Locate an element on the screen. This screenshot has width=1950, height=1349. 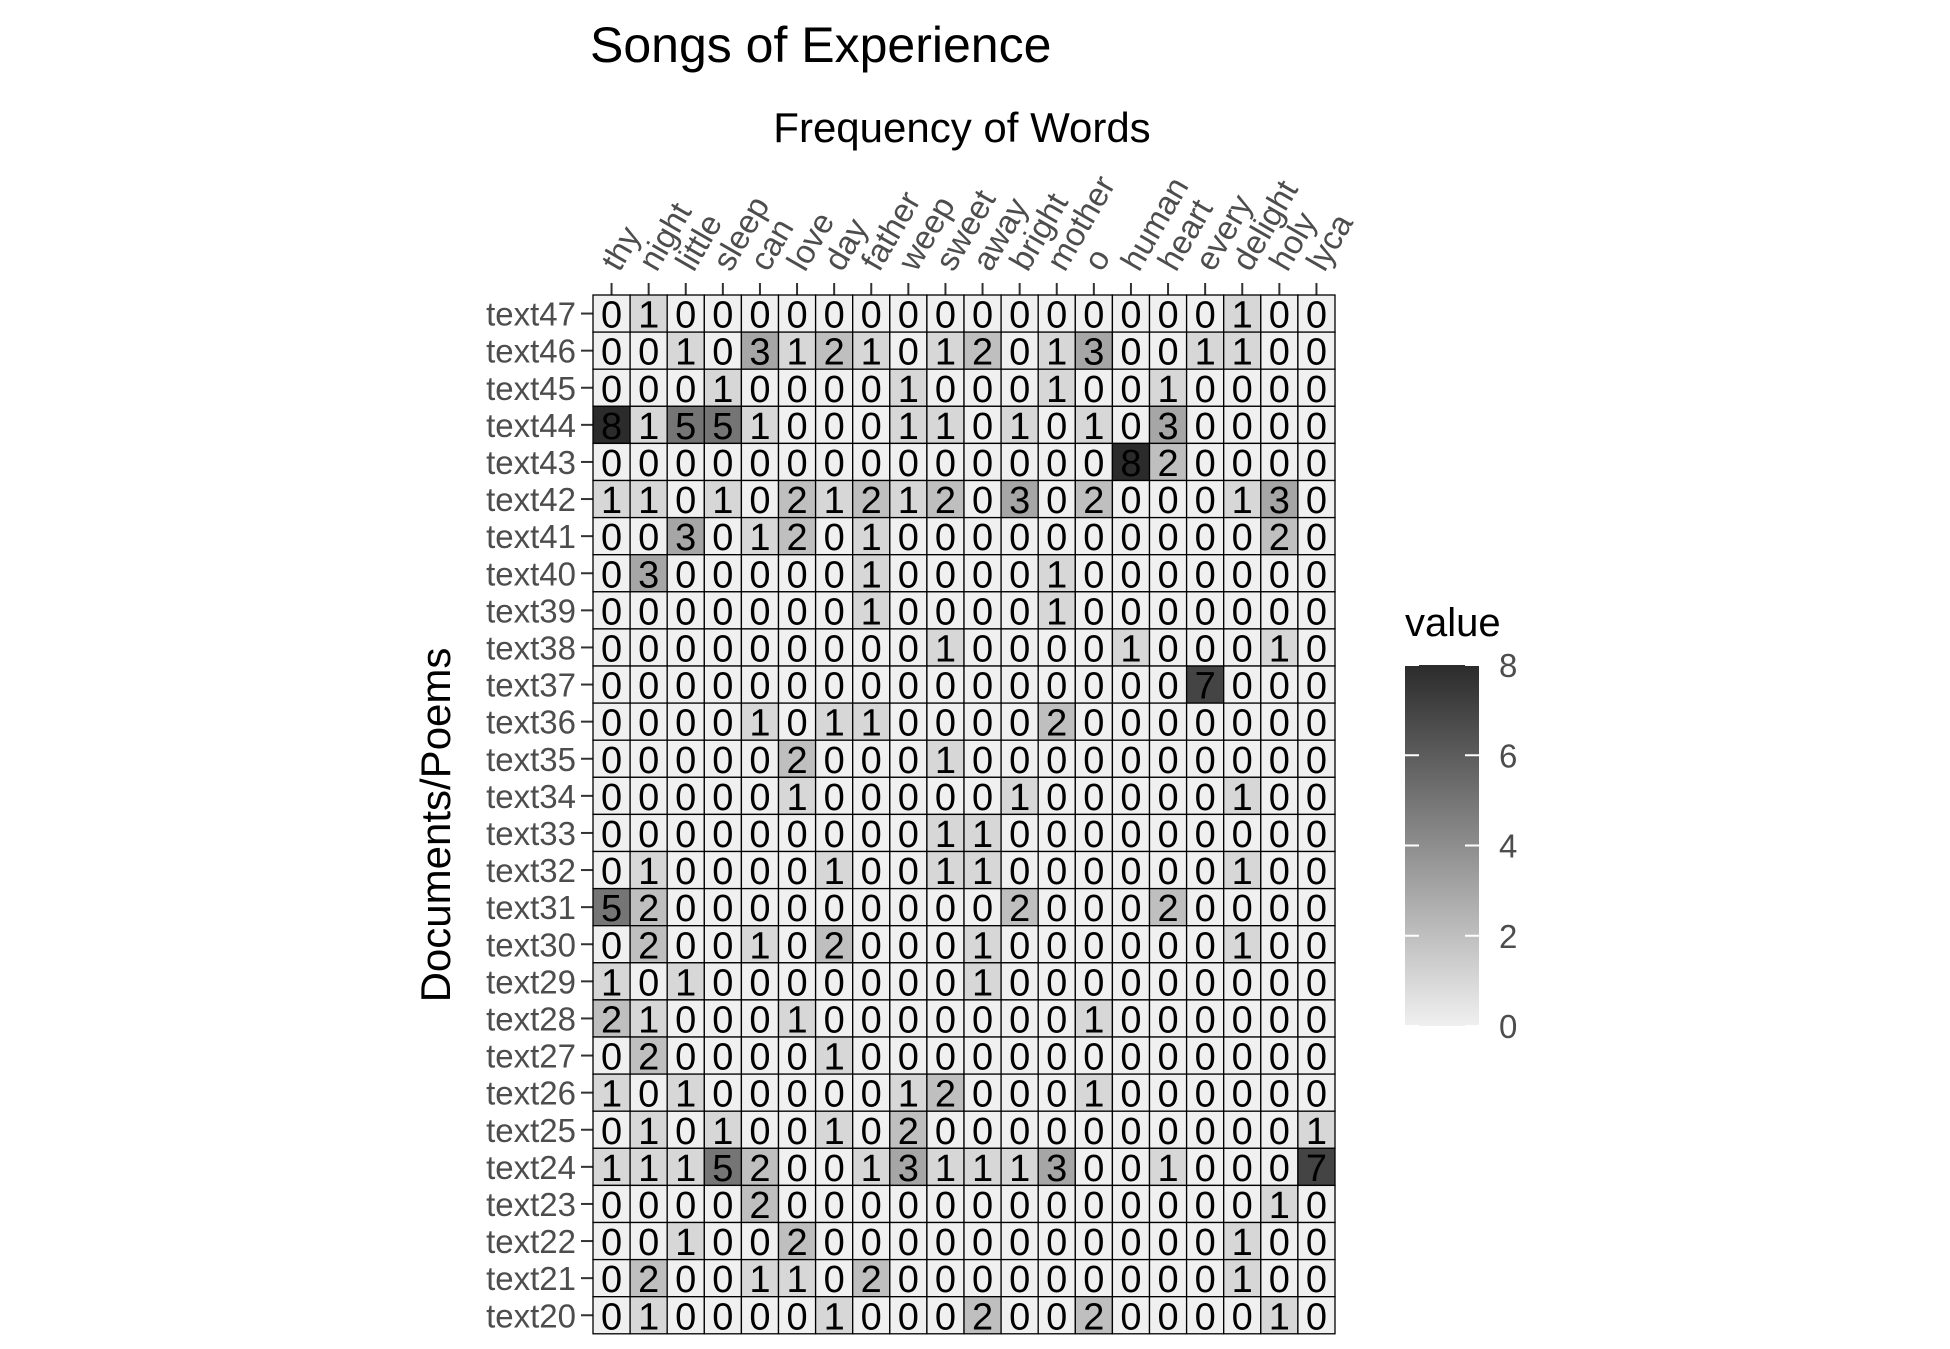
cell-value-label: 5 is located at coordinates (685, 427).